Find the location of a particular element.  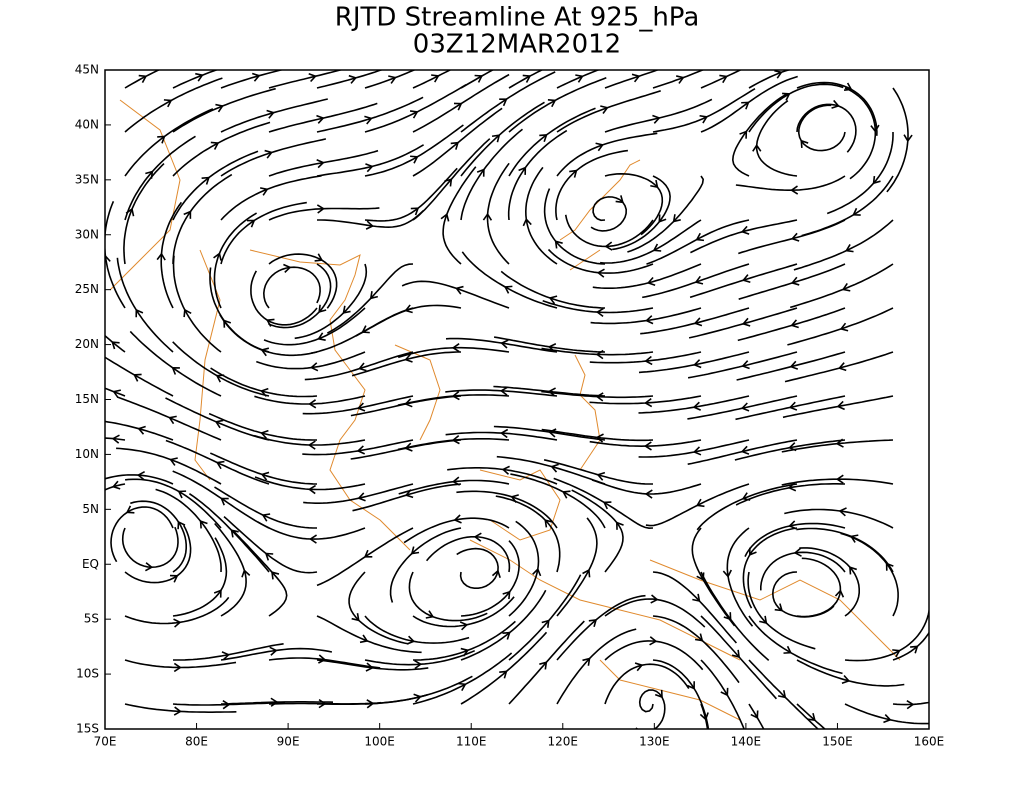

y-tick-label: 45N is located at coordinates (87, 70).